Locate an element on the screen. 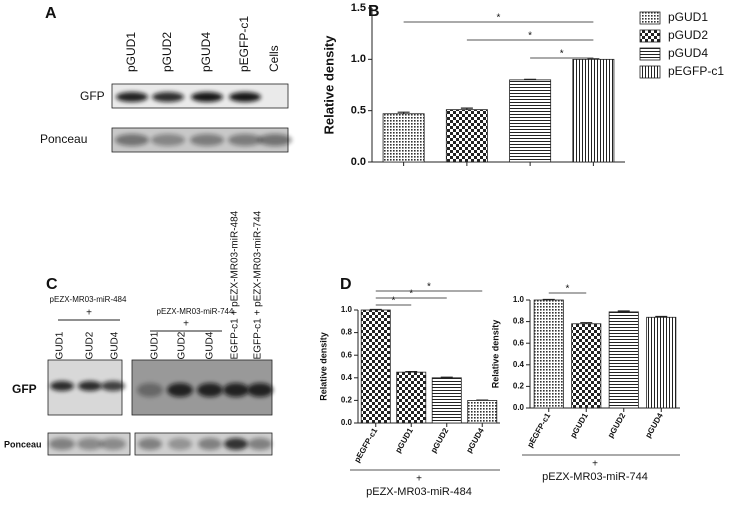 Image resolution: width=738 pixels, height=507 pixels. y-tick-label: 0.2 is located at coordinates (347, 400).